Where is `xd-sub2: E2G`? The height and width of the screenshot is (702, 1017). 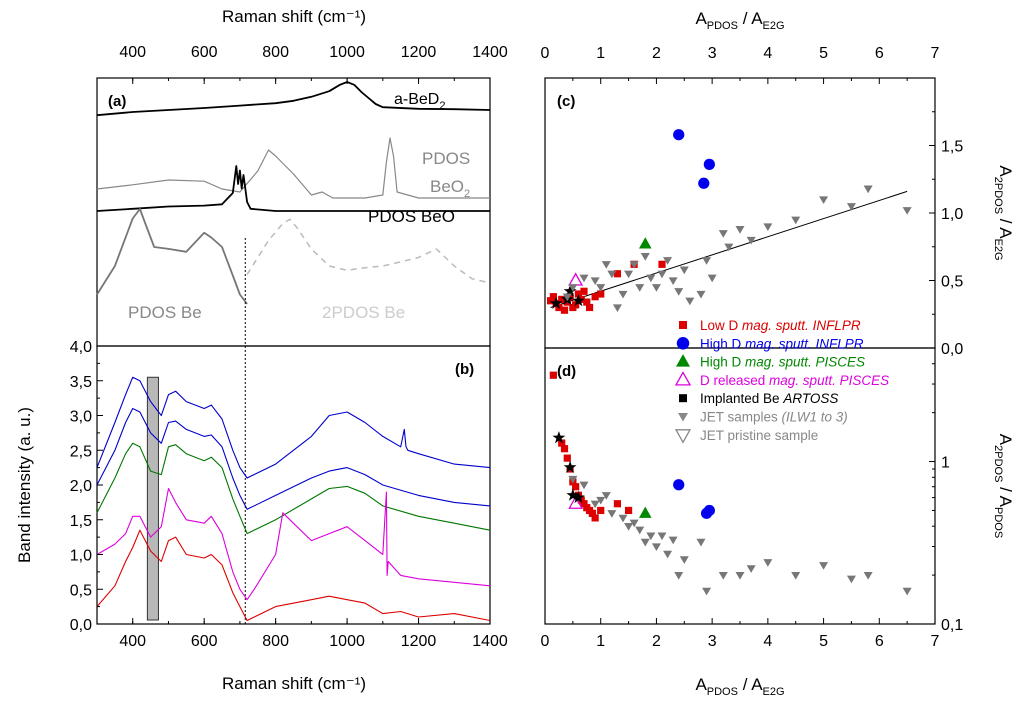 xd-sub2: E2G is located at coordinates (774, 692).